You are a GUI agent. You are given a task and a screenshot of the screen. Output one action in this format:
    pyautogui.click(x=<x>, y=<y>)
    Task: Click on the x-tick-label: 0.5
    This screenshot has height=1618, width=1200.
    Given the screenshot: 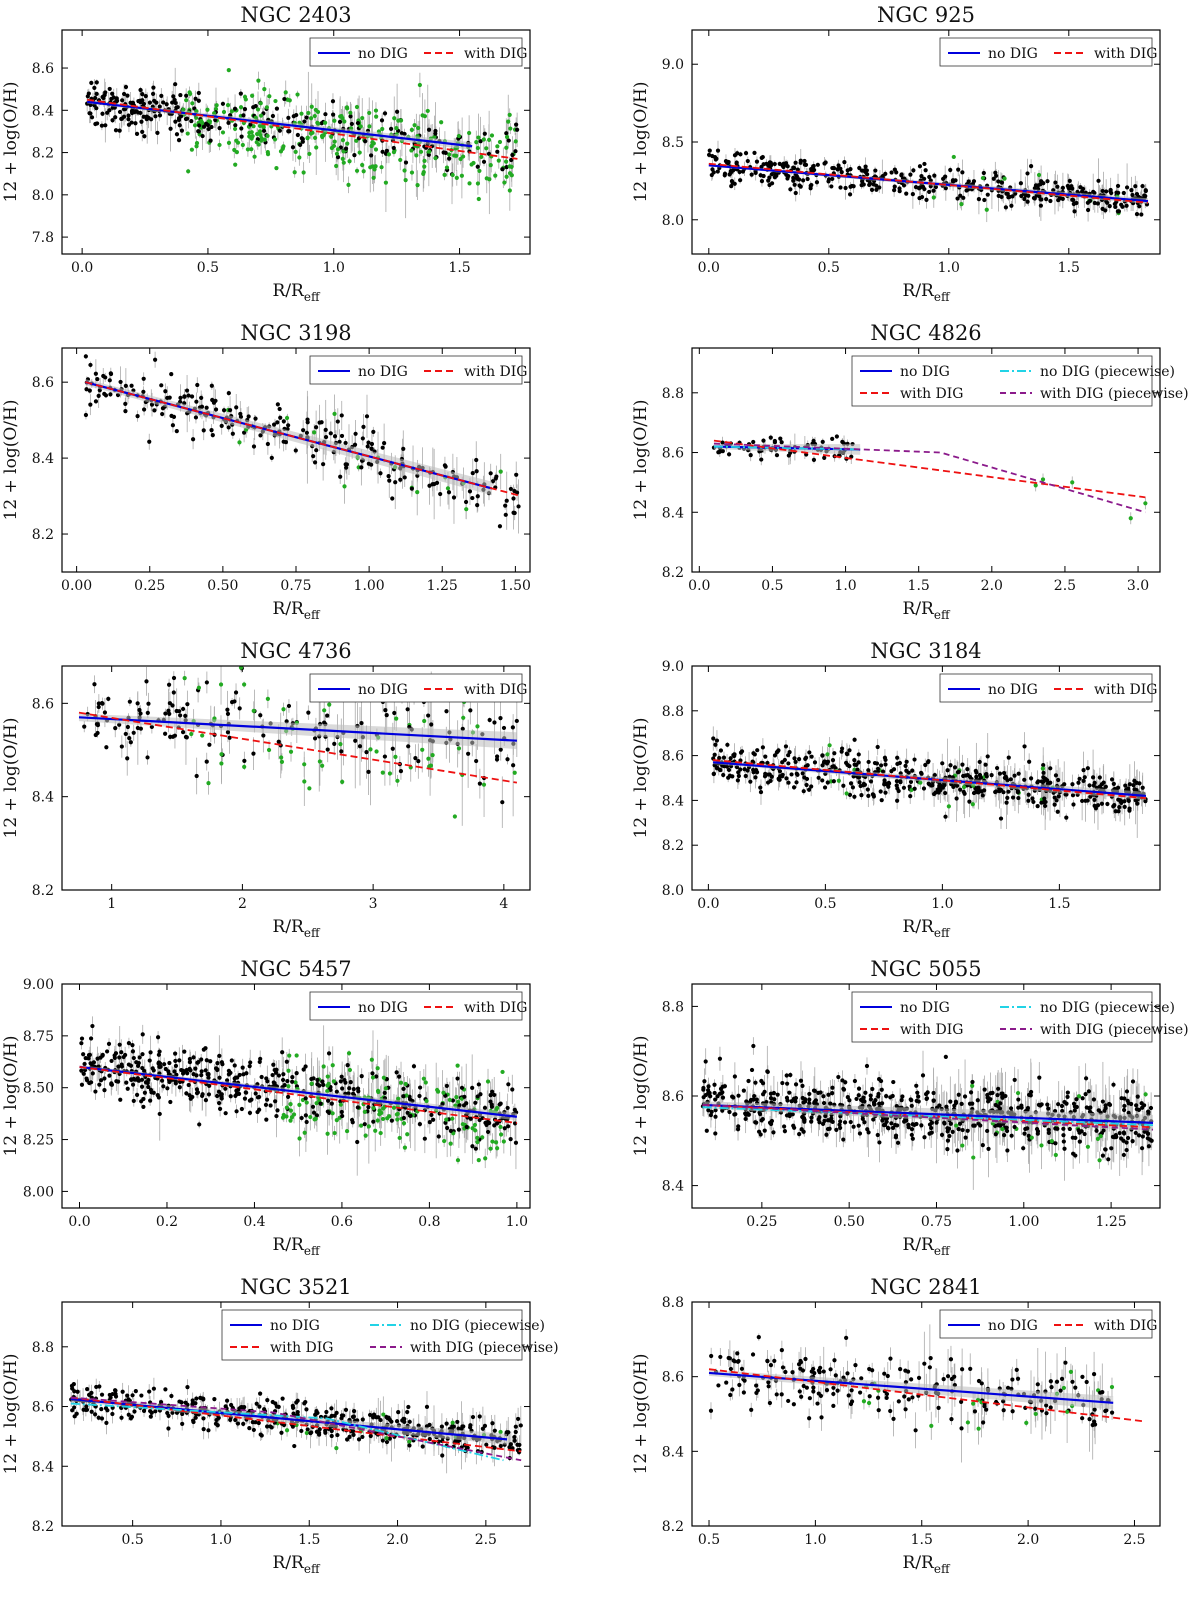 What is the action you would take?
    pyautogui.click(x=829, y=268)
    